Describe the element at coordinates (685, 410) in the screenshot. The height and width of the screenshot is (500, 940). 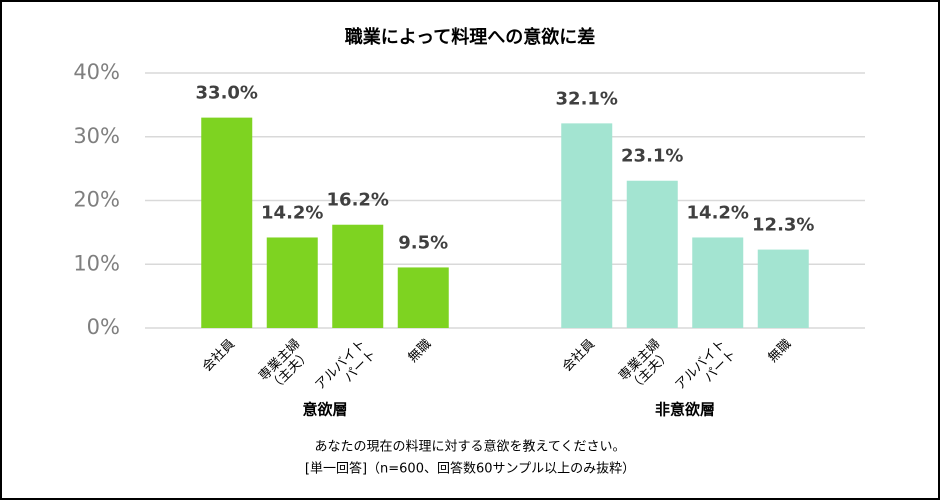
I see `group-label: 非意欲層` at that location.